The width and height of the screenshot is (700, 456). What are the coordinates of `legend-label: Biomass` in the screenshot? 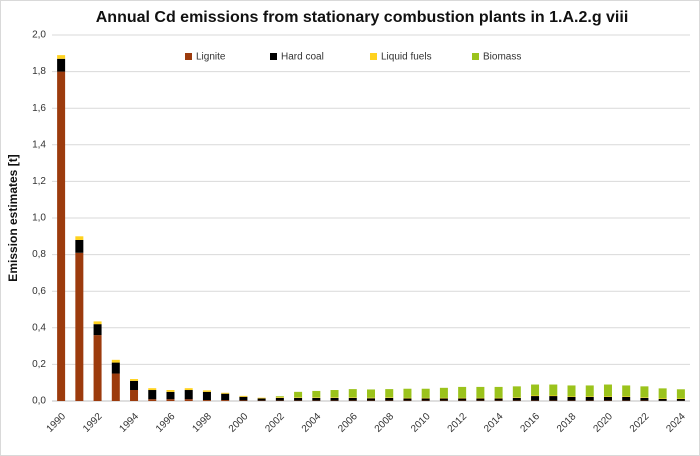 It's located at (502, 57).